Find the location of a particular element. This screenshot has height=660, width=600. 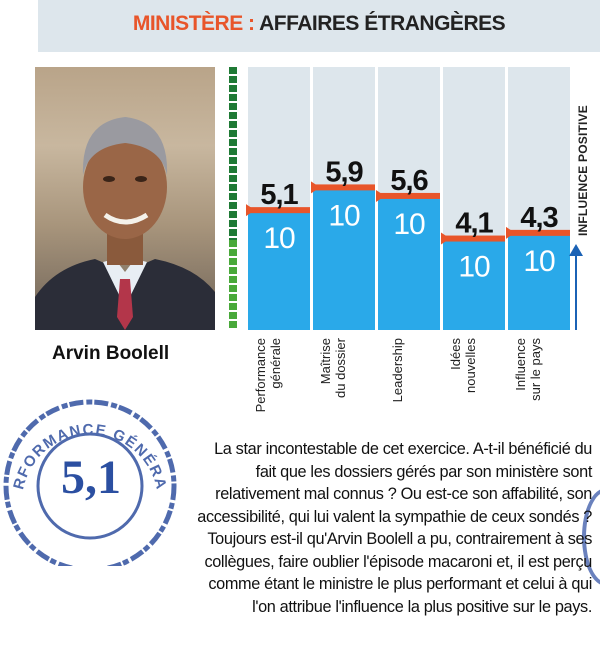

person-name: Arvin Boolell is located at coordinates (111, 353).